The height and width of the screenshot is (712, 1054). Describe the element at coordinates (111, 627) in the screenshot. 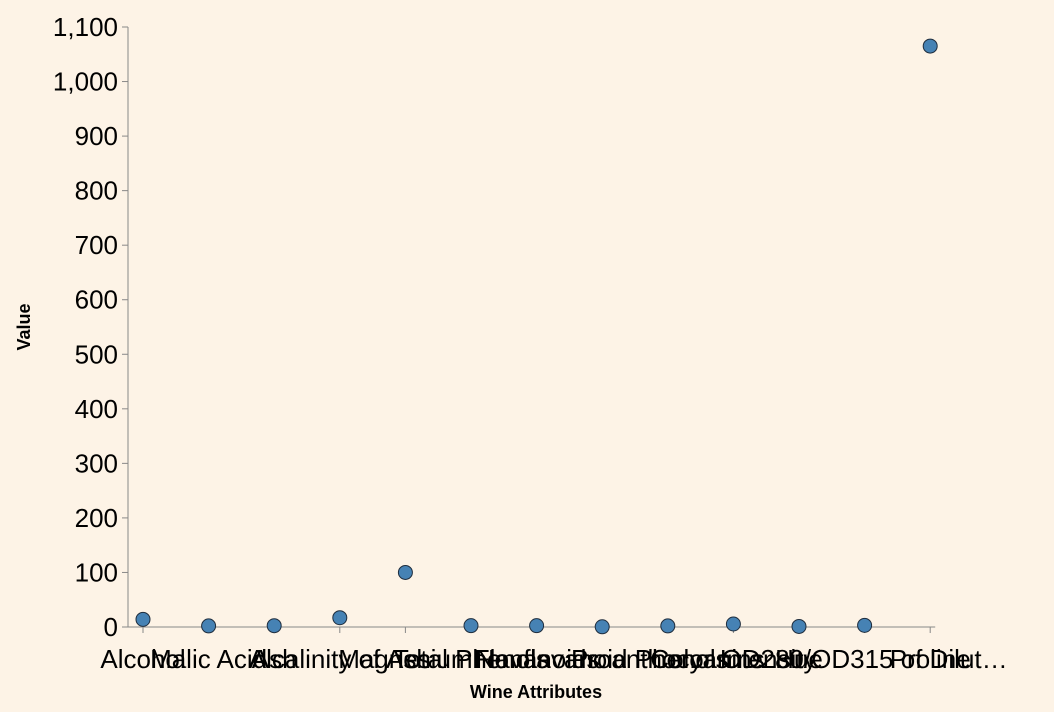

I see `y-tick-label: 0` at that location.